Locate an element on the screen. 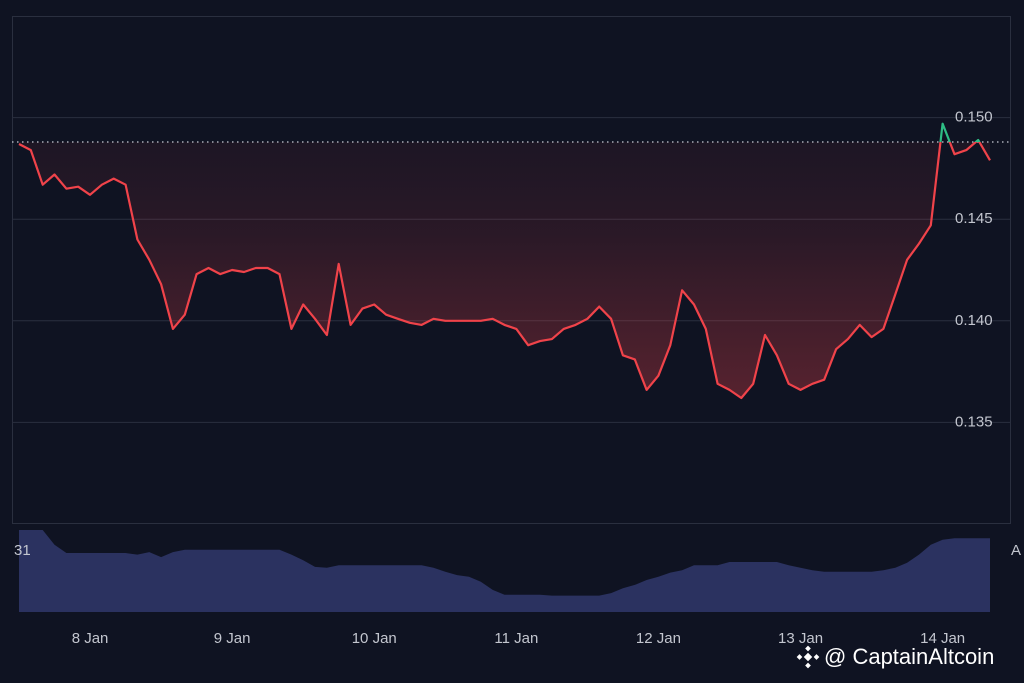 The height and width of the screenshot is (683, 1024). y-tick-label: 0.140 is located at coordinates (974, 320).